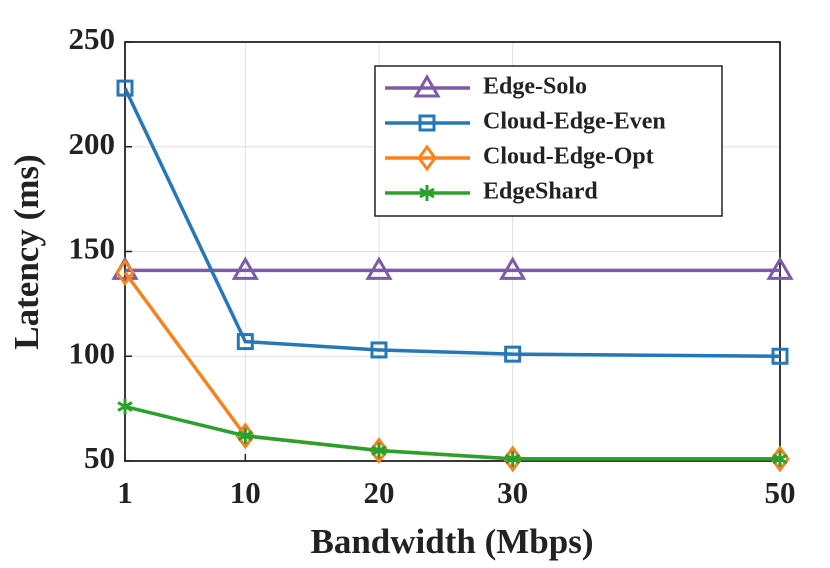 This screenshot has height=568, width=830. Describe the element at coordinates (92, 38) in the screenshot. I see `y-tick-label: 250` at that location.